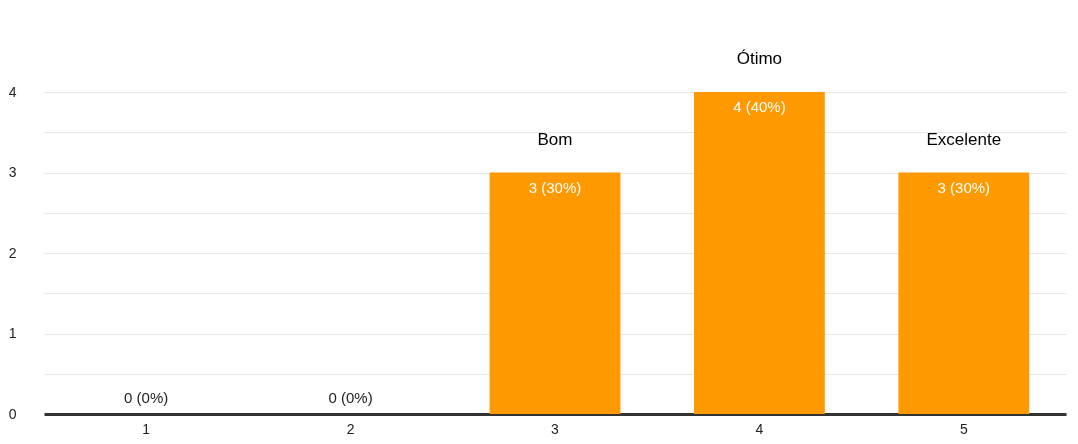  I want to click on annotation: Ótimo, so click(759, 58).